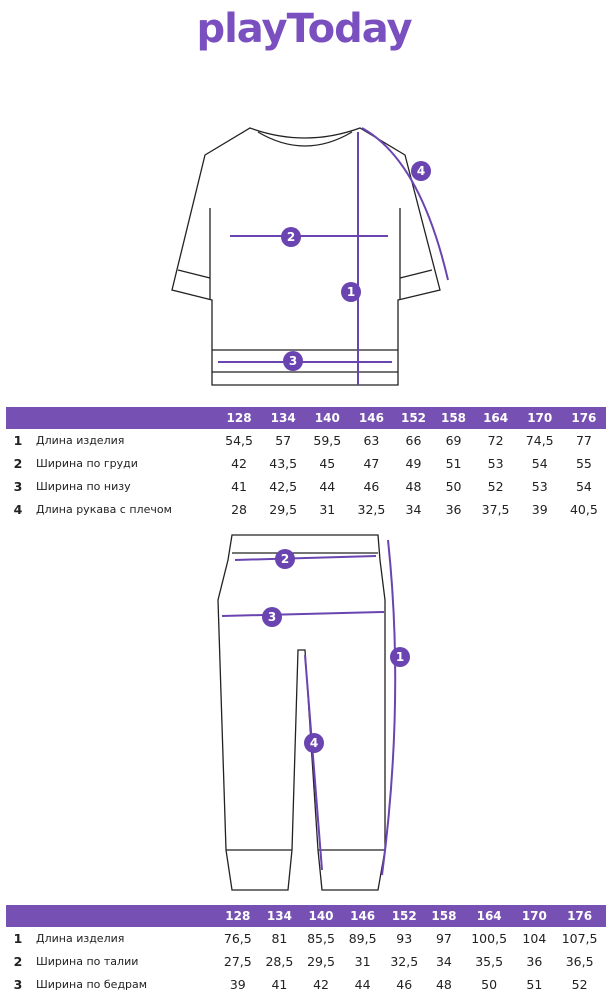 This screenshot has width=608, height=1000. Describe the element at coordinates (123, 998) in the screenshot. I see `row-label: Длина по внутр. шву брюк` at that location.